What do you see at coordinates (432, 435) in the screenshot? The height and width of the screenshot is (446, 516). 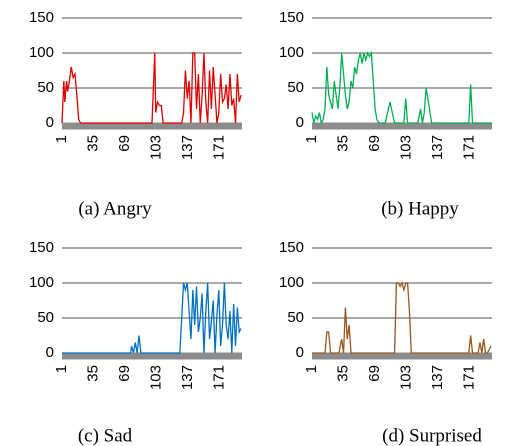 I see `caption: (d) Surprised` at bounding box center [432, 435].